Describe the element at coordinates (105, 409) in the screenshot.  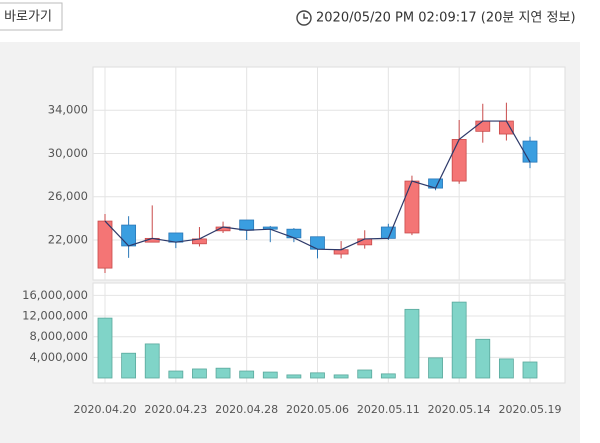
I see `x-tick-label: 2020.04.20` at that location.